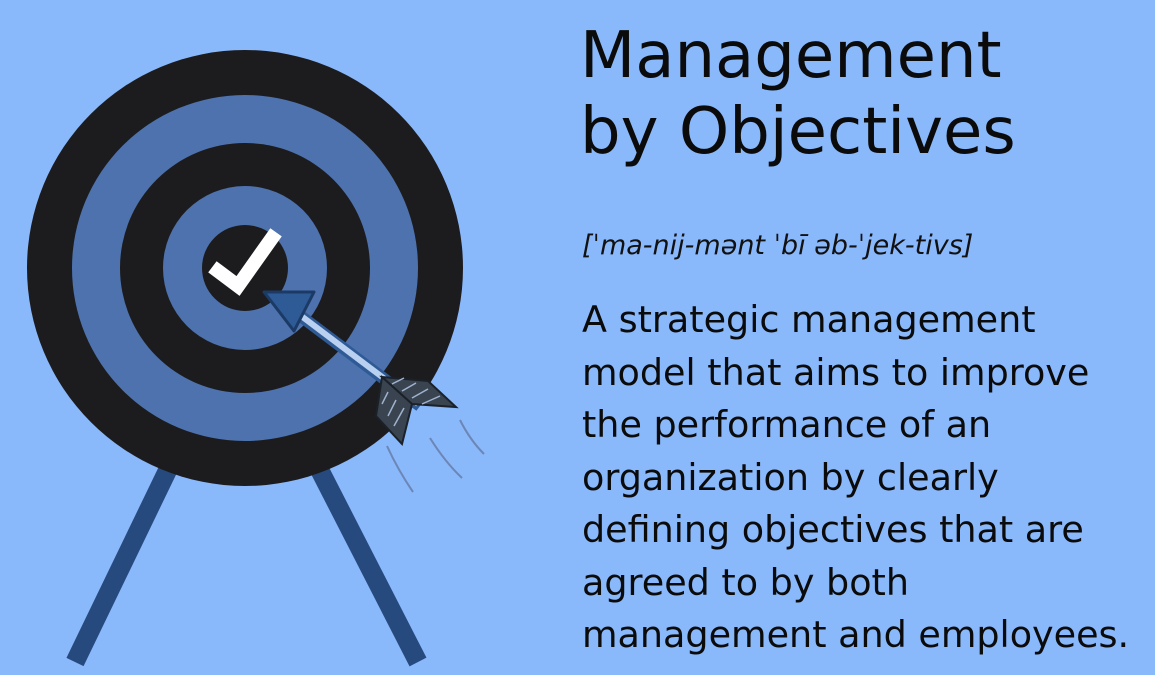  What do you see at coordinates (790, 477) in the screenshot?
I see `definition-line: organization by clearly` at bounding box center [790, 477].